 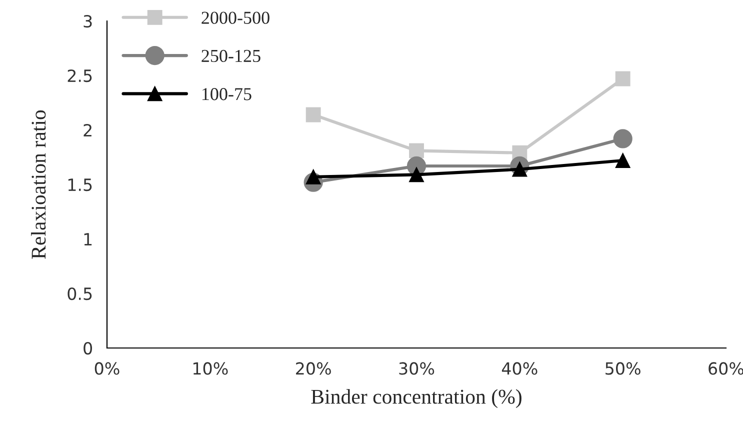 I want to click on x-tick-label: 0%, so click(x=107, y=368).